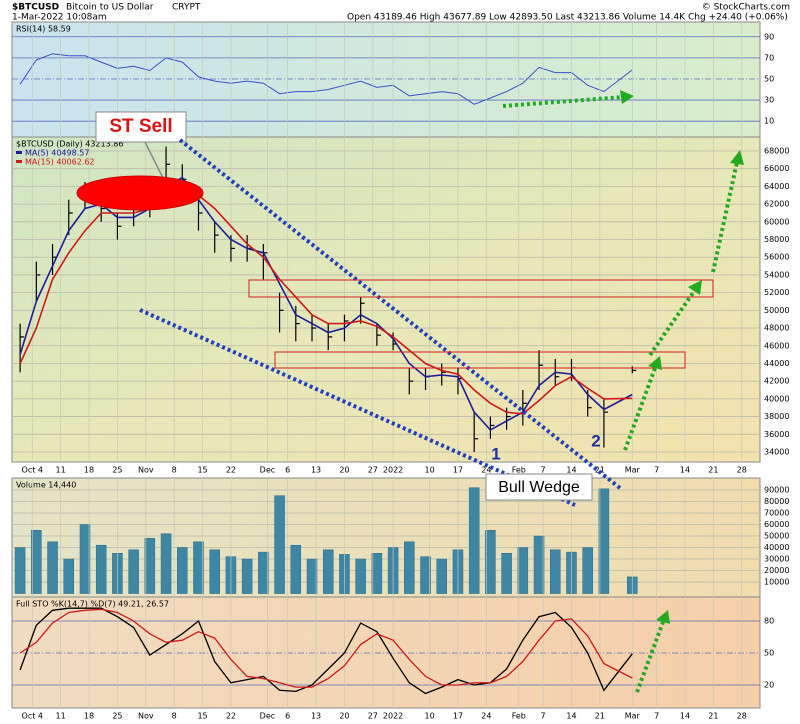  I want to click on y-tick-label: 70, so click(769, 57).